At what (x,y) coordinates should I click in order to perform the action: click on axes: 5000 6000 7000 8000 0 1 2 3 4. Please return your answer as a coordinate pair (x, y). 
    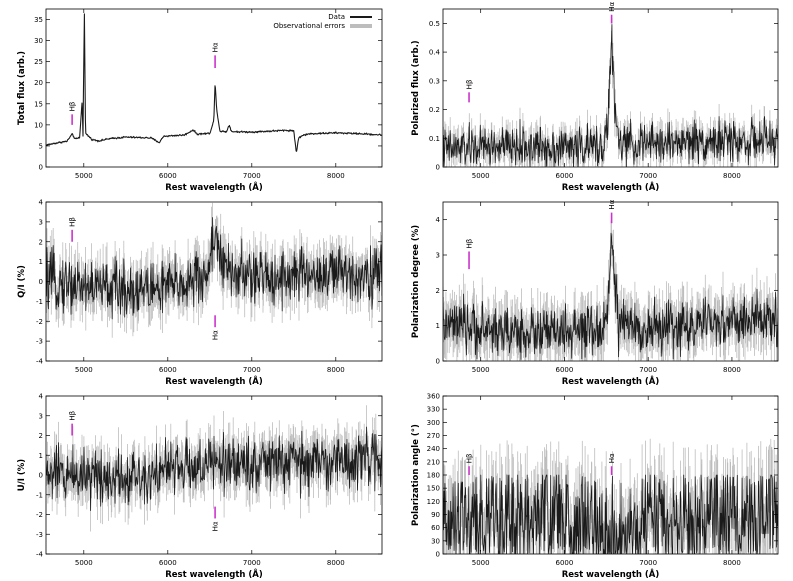
    Looking at the image, I should click on (607, 287).